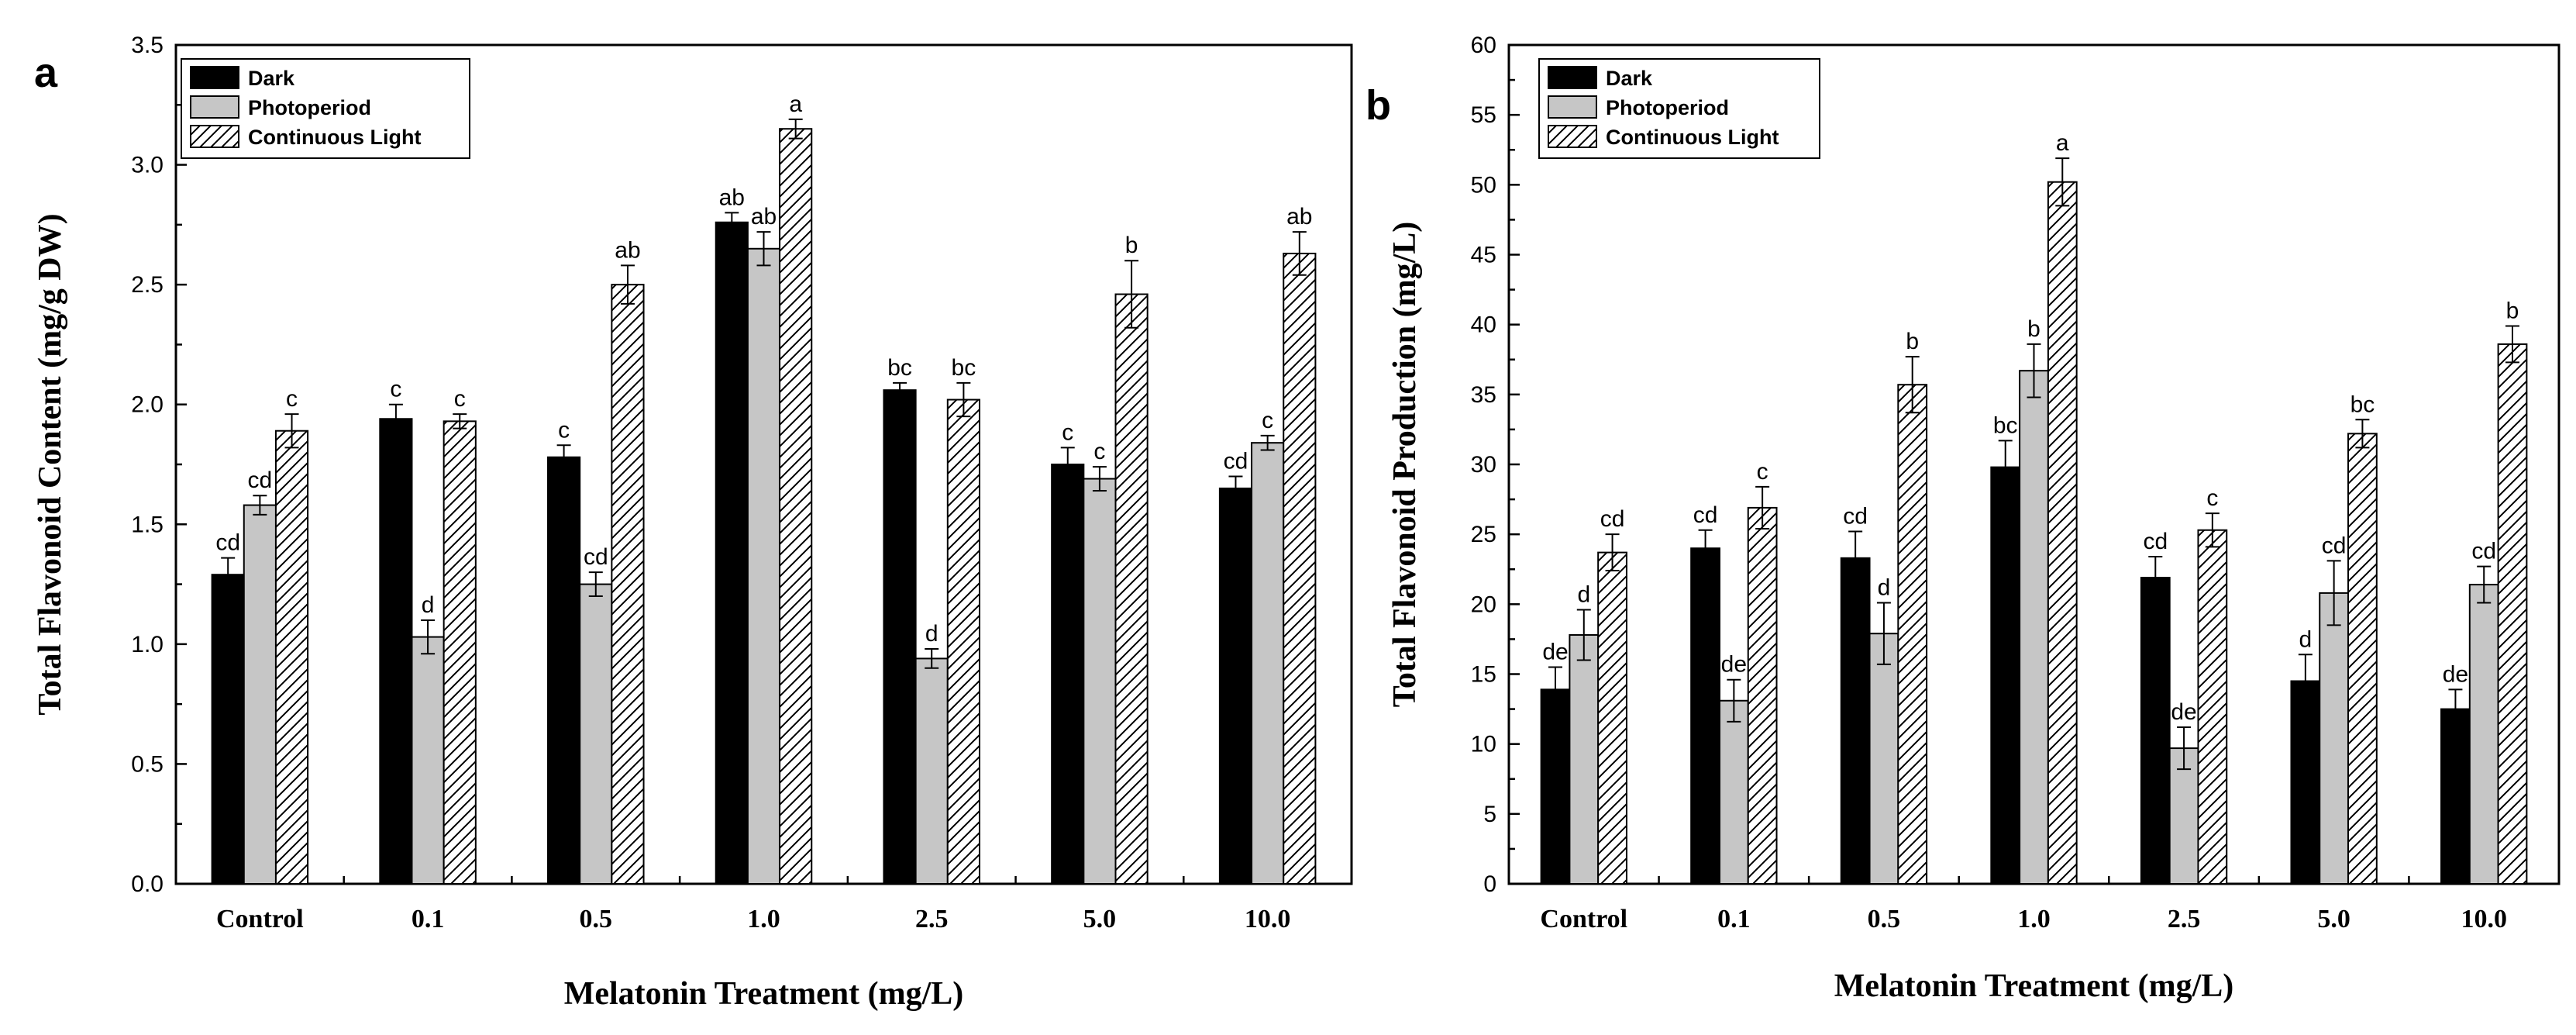  Describe the element at coordinates (1405, 465) in the screenshot. I see `y-axis-title: Total Flavonoid Production (mg/L)` at that location.